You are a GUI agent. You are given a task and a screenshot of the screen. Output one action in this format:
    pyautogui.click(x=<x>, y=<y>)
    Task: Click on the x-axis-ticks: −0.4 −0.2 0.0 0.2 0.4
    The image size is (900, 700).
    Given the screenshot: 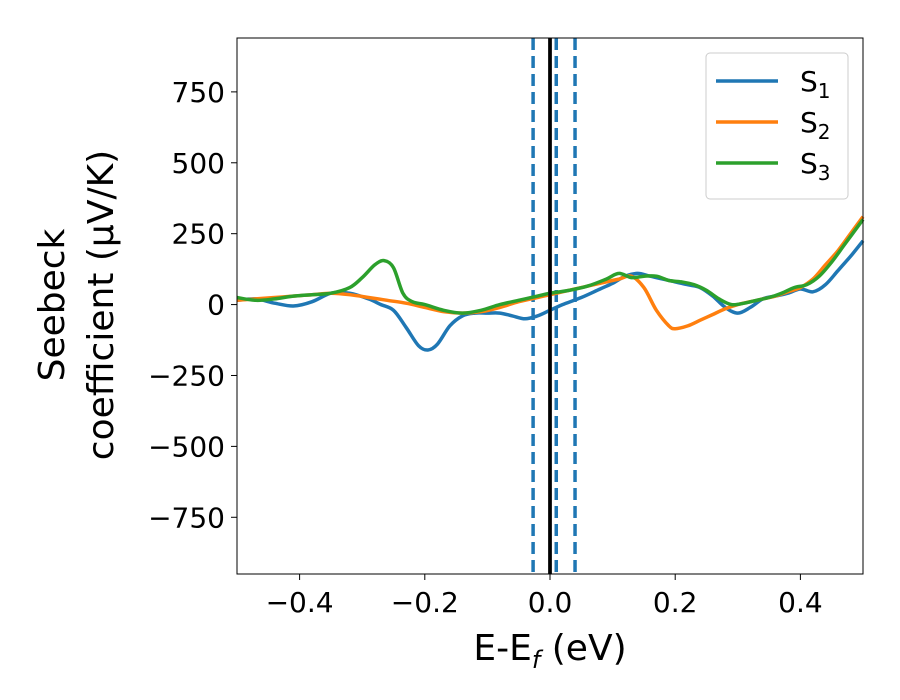 What is the action you would take?
    pyautogui.click(x=544, y=596)
    